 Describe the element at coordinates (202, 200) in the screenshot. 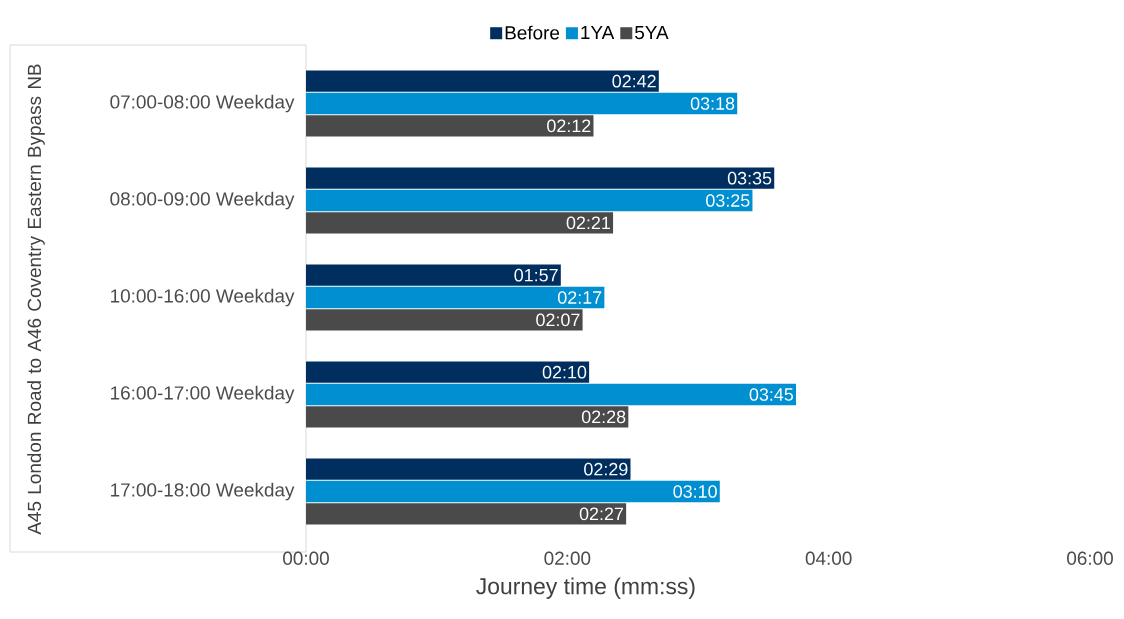

I see `y-tick-label: 08:00-09:00 Weekday` at that location.